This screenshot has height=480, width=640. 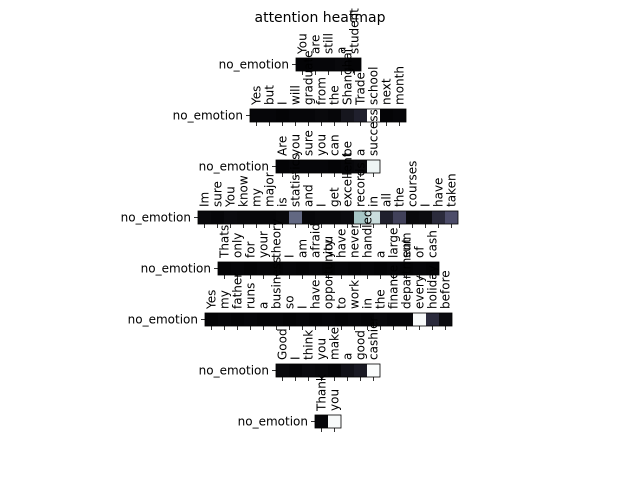 I want to click on token-label: excellent, so click(x=348, y=179).